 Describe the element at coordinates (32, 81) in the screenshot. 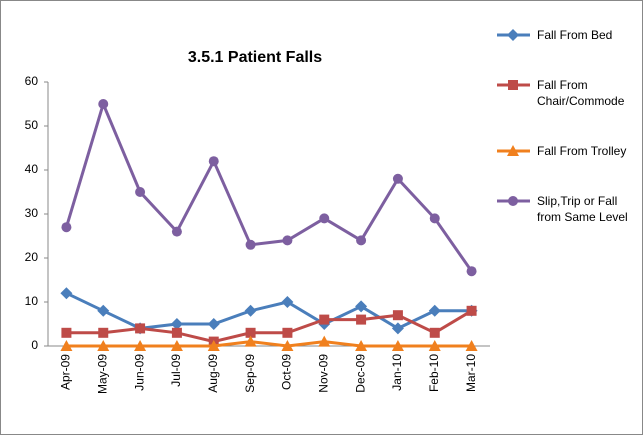

I see `y-tick-label: 60` at that location.